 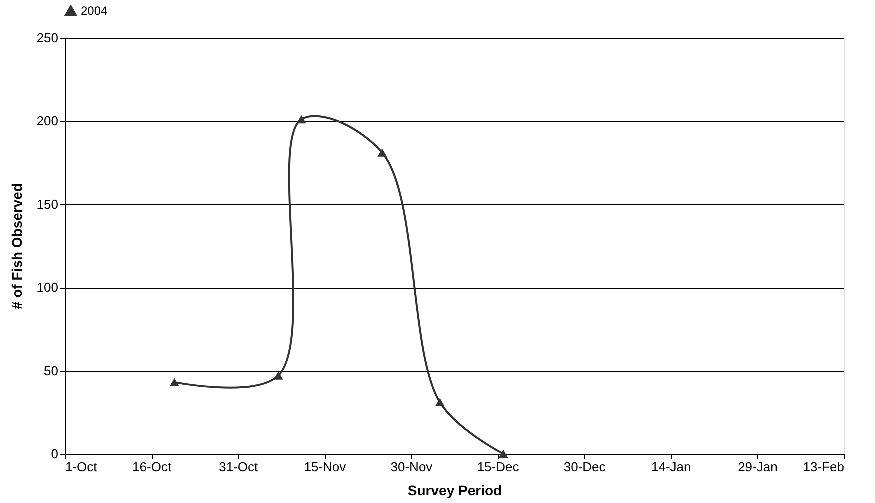 I want to click on x-tick-label: 13-Feb, so click(x=823, y=467).